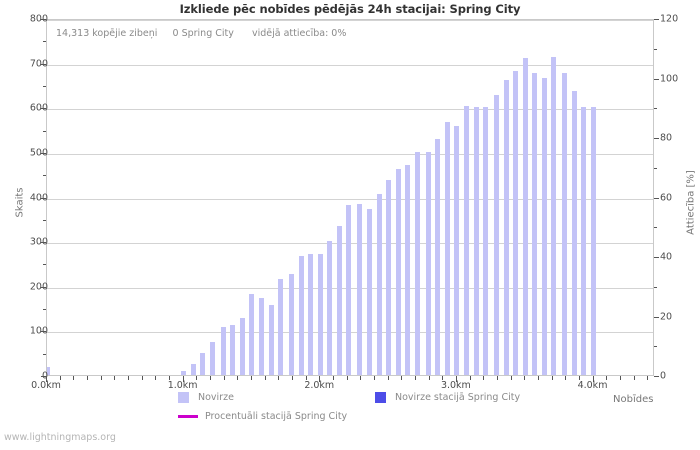  What do you see at coordinates (38, 153) in the screenshot?
I see `y-axis-left-tick-label: 500` at bounding box center [38, 153].